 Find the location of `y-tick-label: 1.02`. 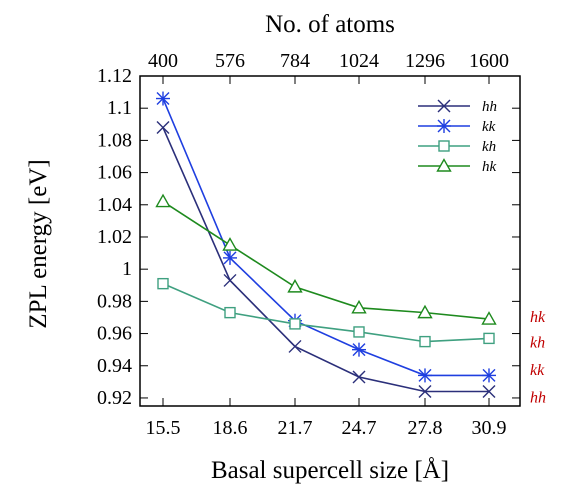

y-tick-label: 1.02 is located at coordinates (114, 237).